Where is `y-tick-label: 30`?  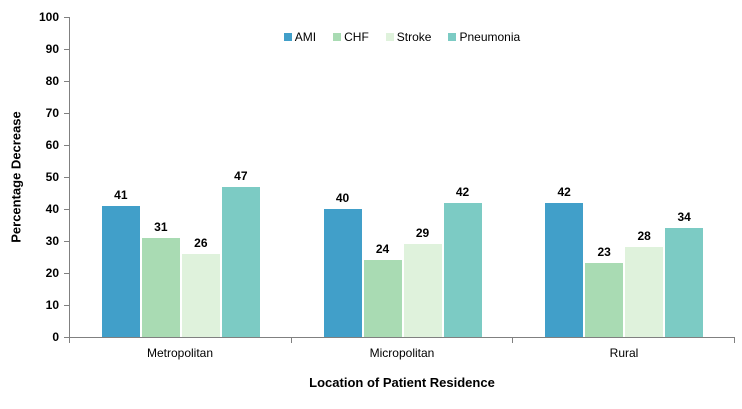 y-tick-label: 30 is located at coordinates (52, 241).